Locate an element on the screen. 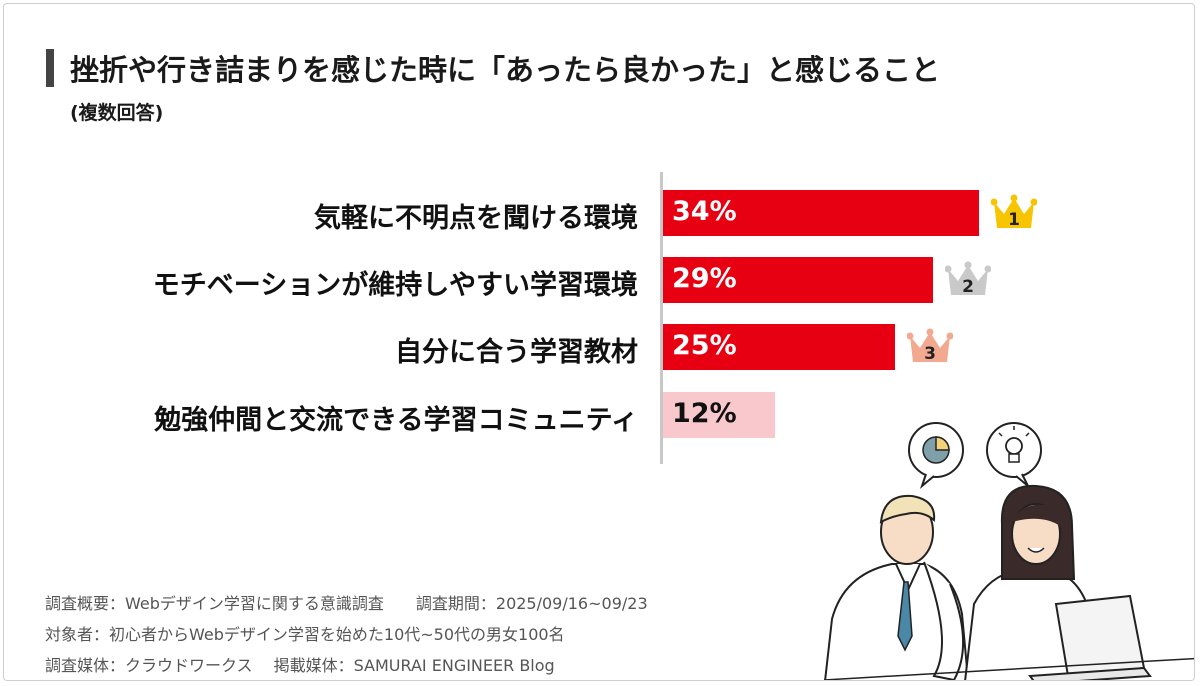  business-people-illustration is located at coordinates (1008, 551).